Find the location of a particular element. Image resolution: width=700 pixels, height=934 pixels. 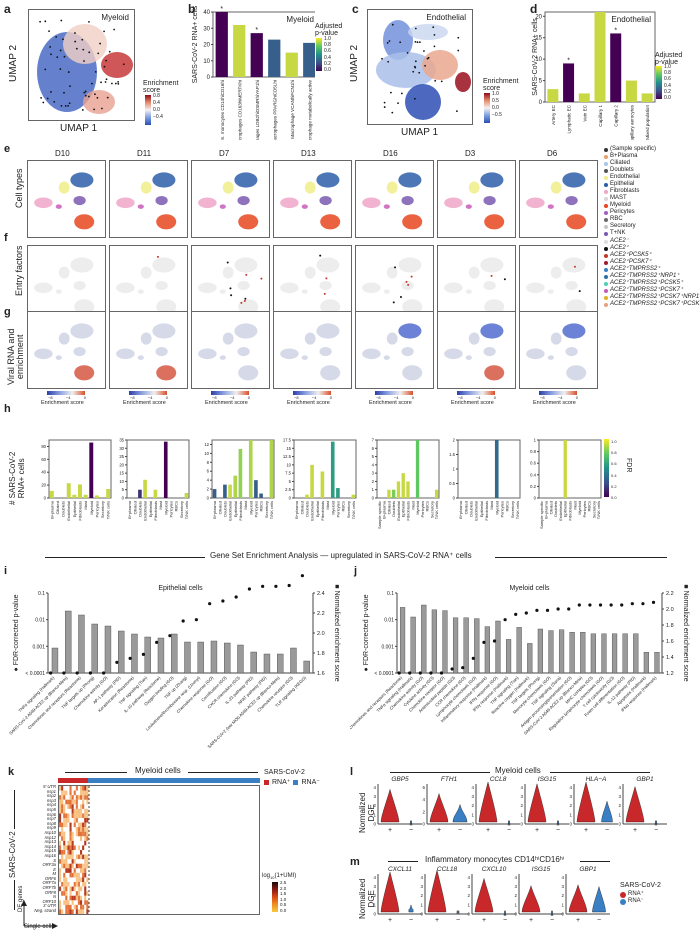

nes-bar is located at coordinates (306, 667).